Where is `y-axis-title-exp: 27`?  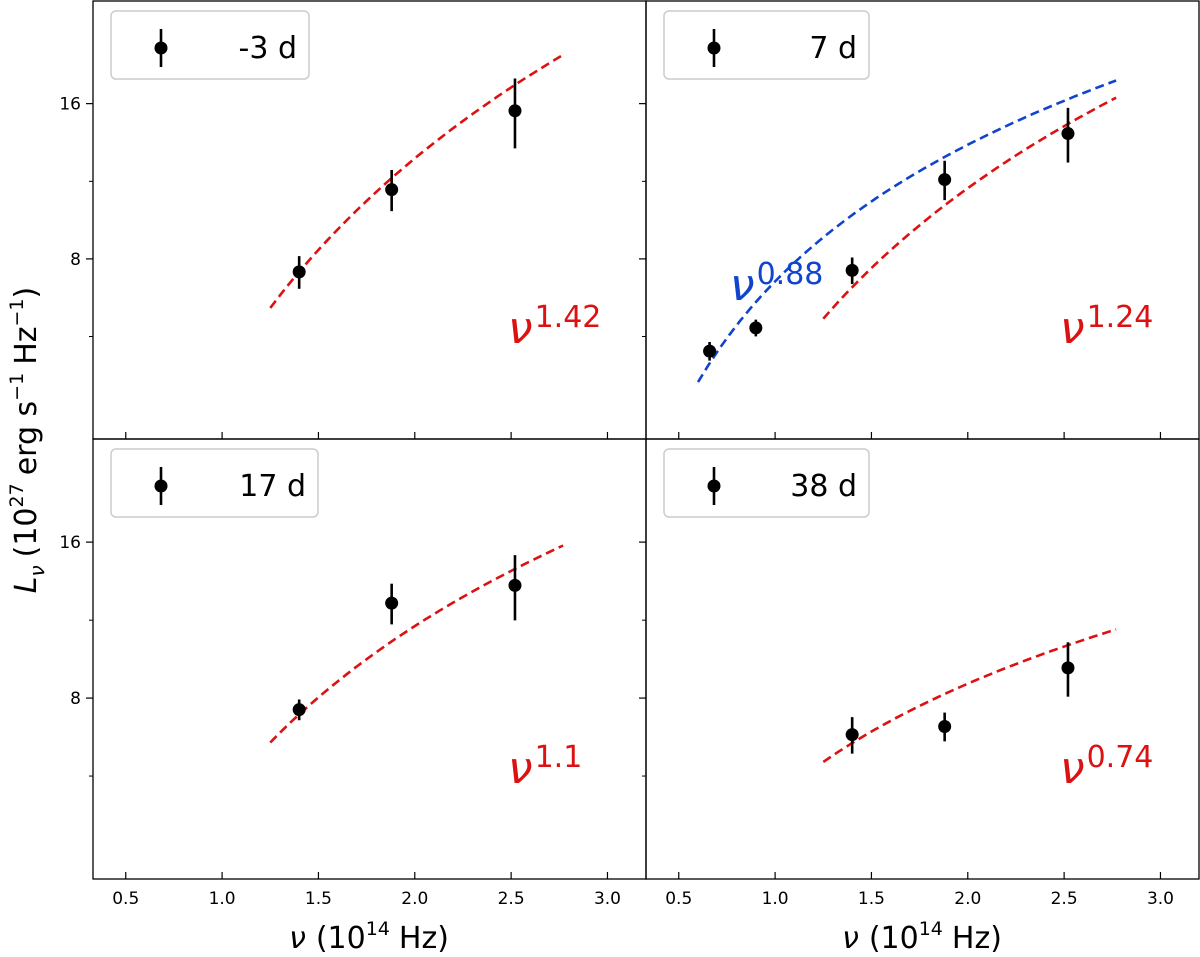 y-axis-title-exp: 27 is located at coordinates (17, 495).